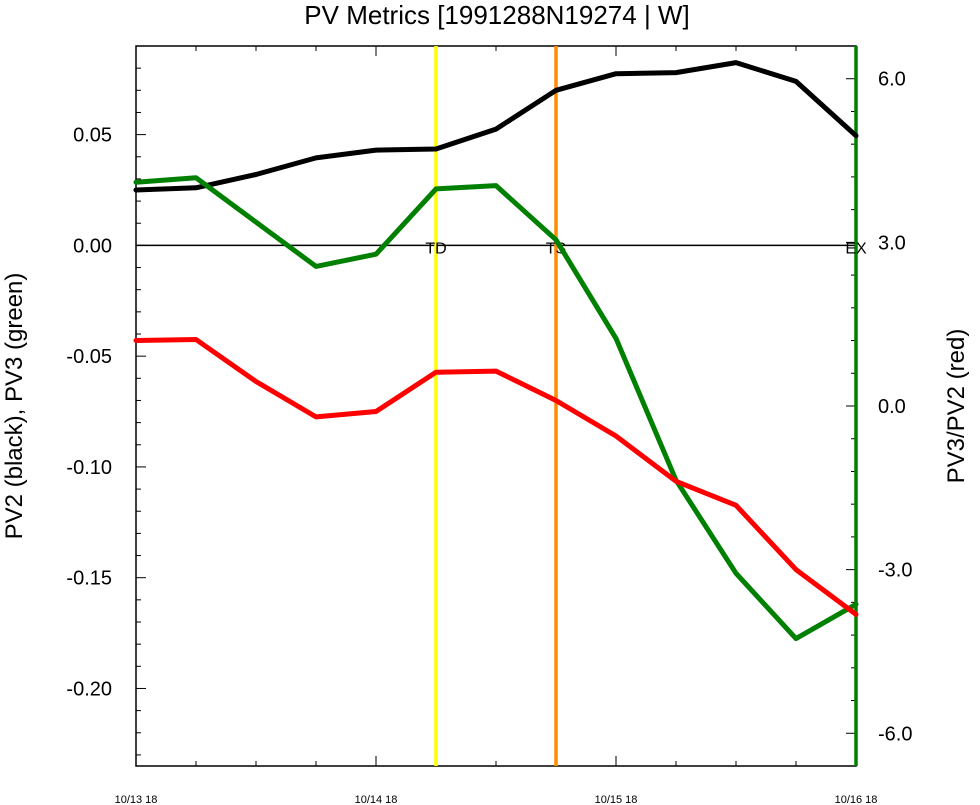 The width and height of the screenshot is (980, 805). What do you see at coordinates (89, 689) in the screenshot?
I see `y-left-tick-label: -0.20` at bounding box center [89, 689].